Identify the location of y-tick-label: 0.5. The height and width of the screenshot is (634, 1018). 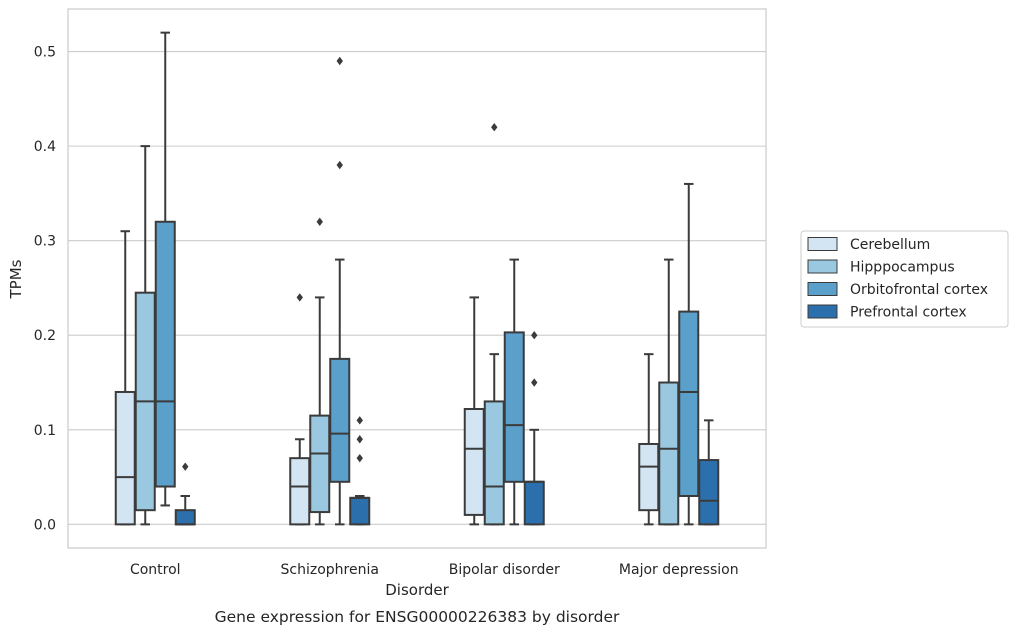
(45, 53).